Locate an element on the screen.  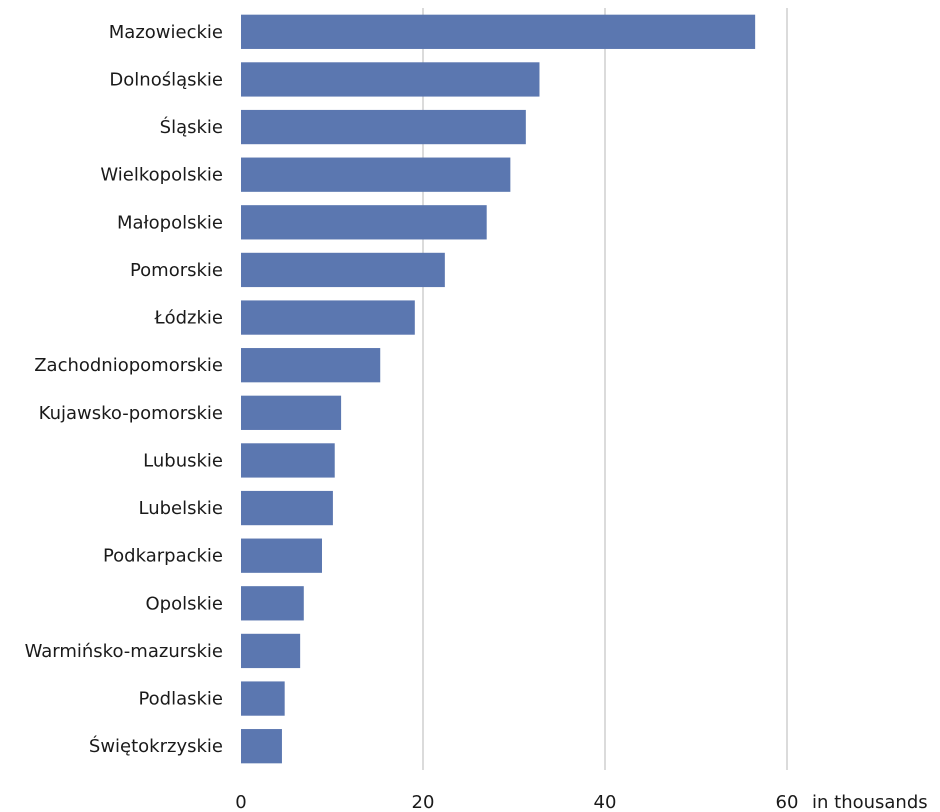
category-label: Śląskie is located at coordinates (191, 127).